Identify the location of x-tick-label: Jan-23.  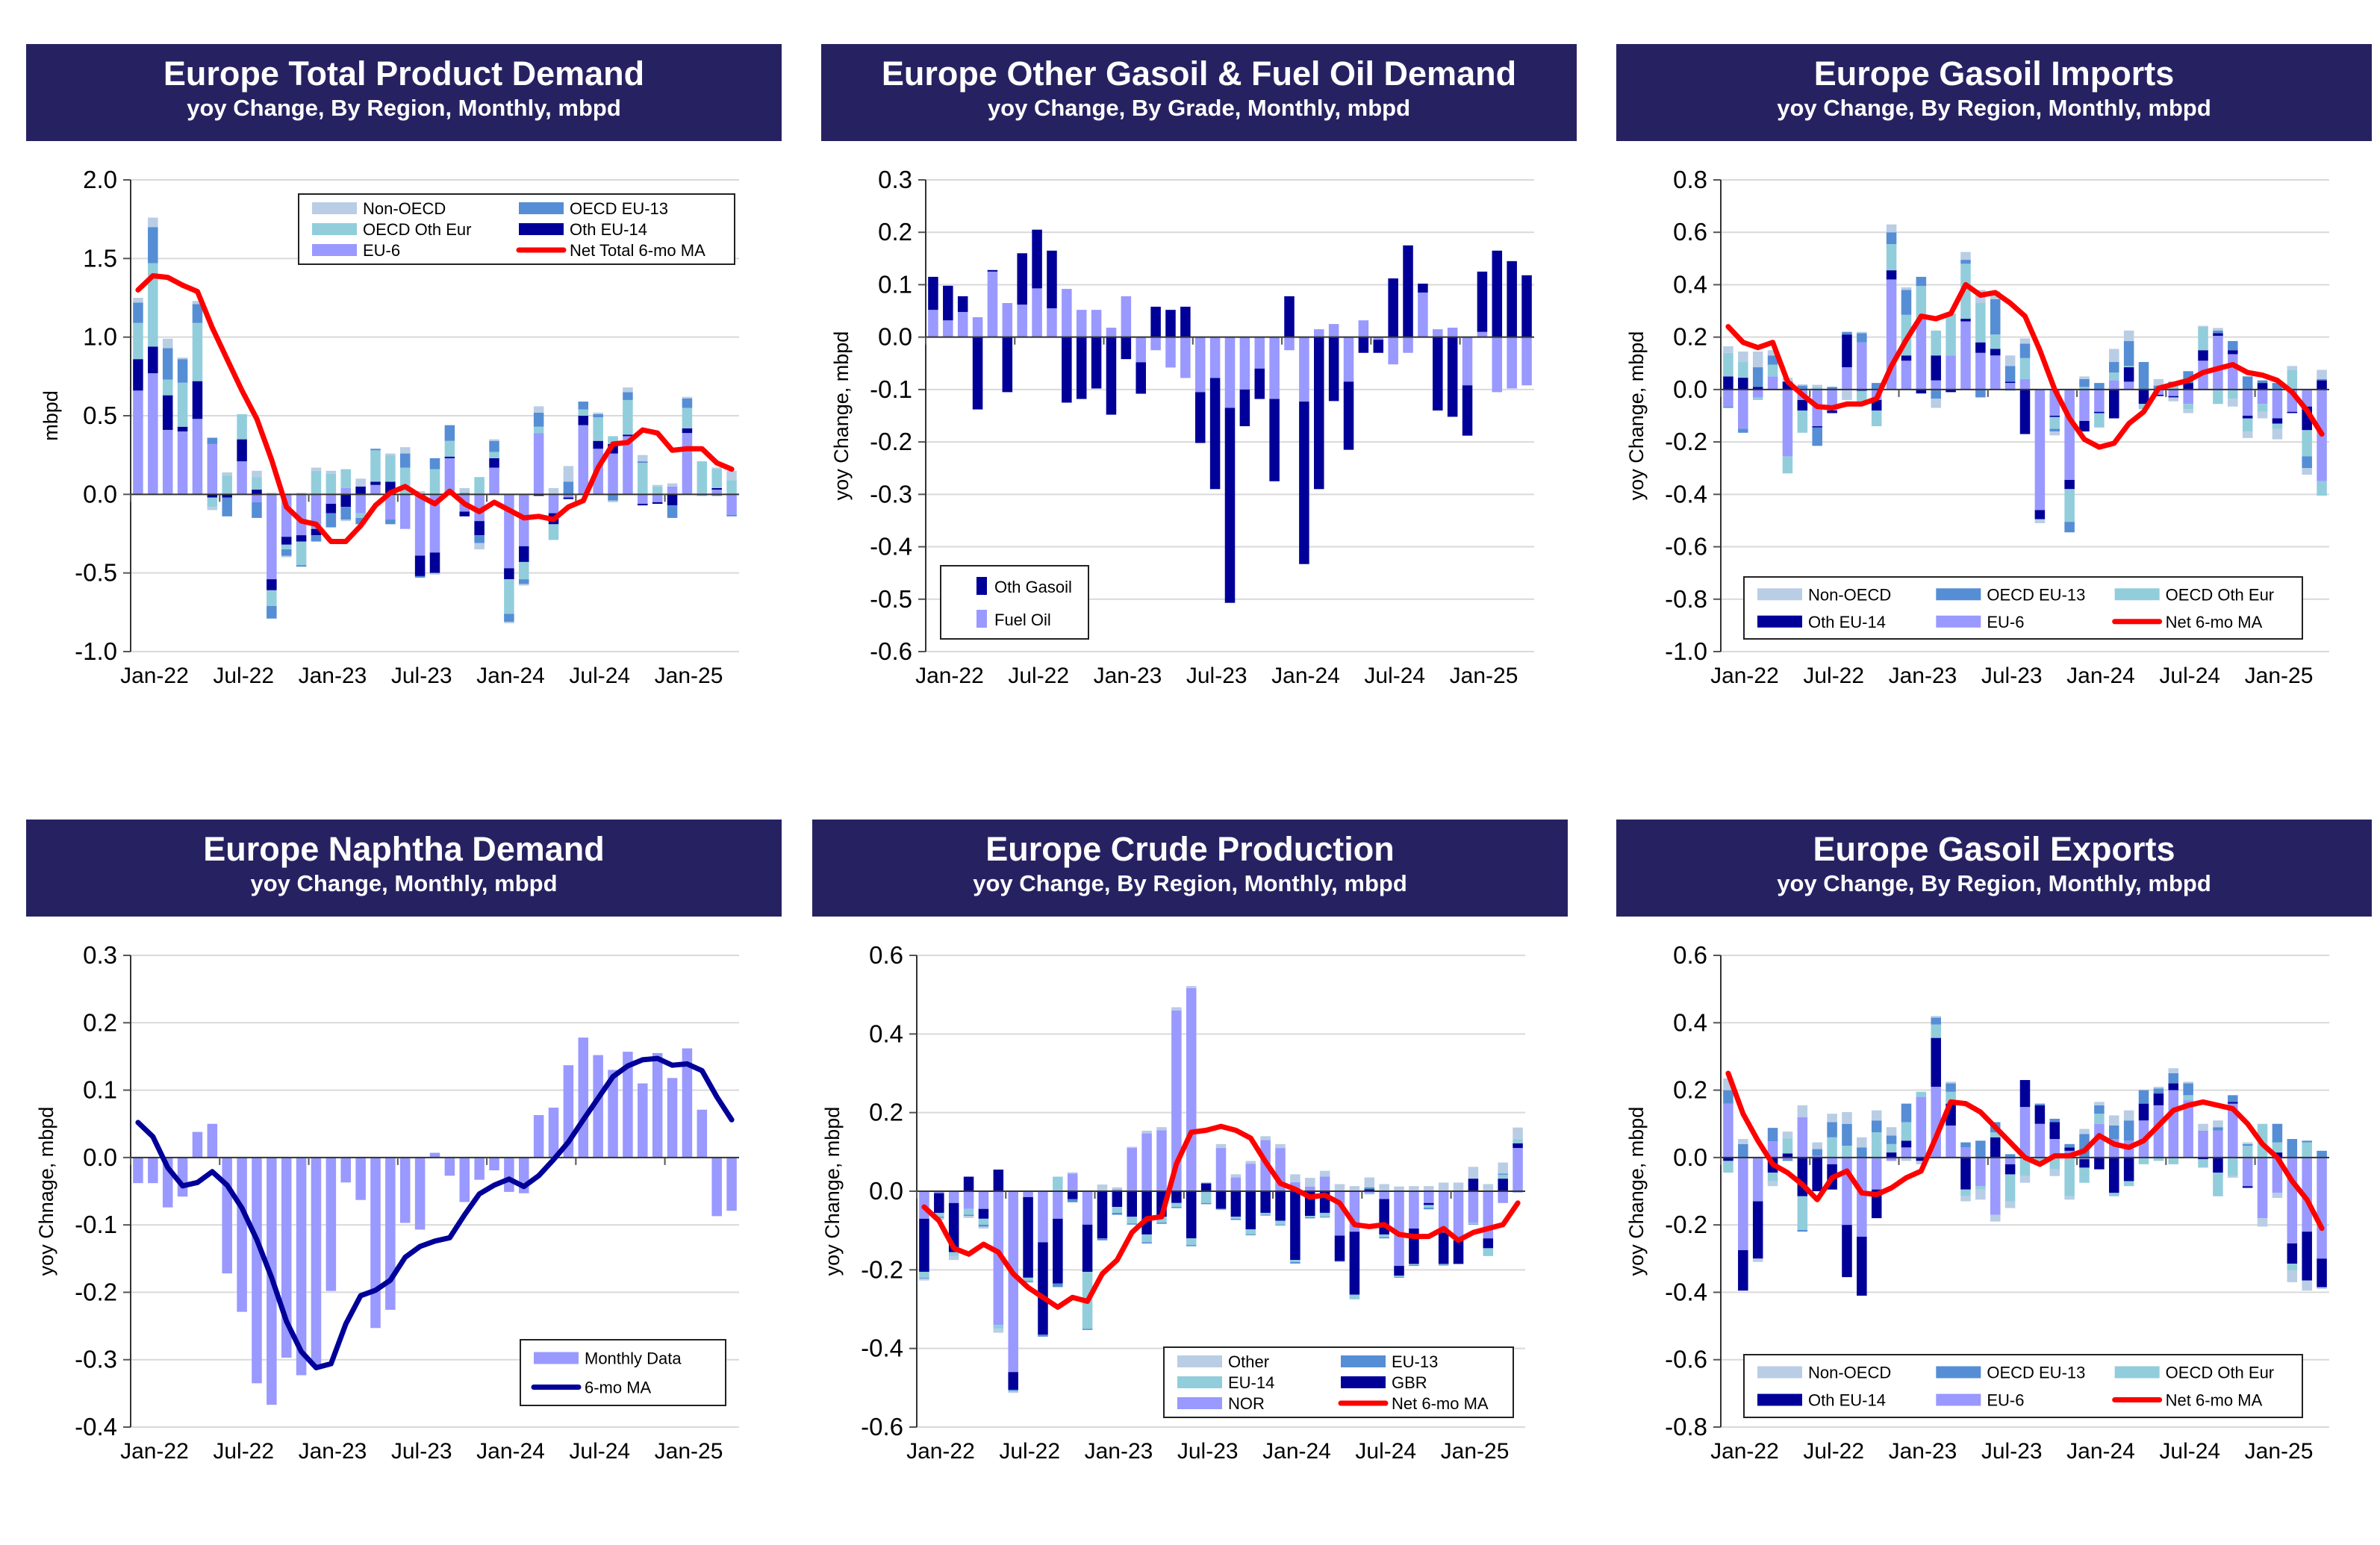
(1119, 1451).